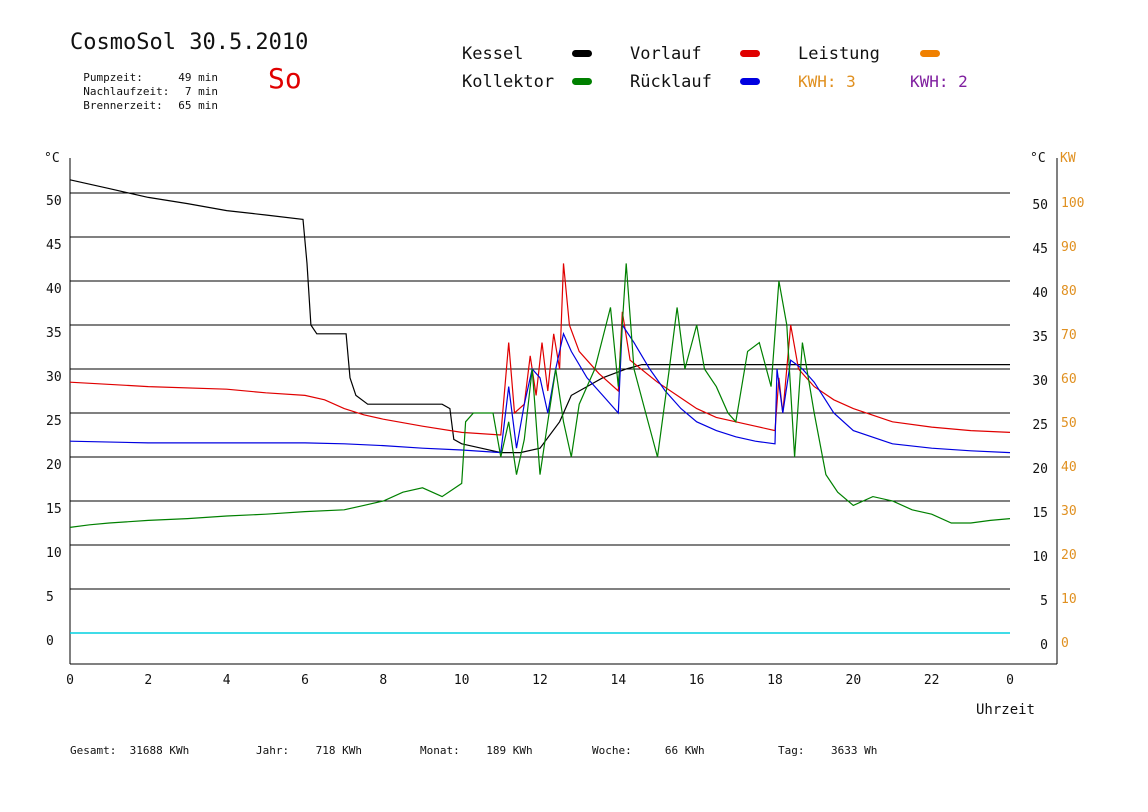 This screenshot has width=1148, height=812. What do you see at coordinates (440, 750) in the screenshot?
I see `footer-label: Monat:` at bounding box center [440, 750].